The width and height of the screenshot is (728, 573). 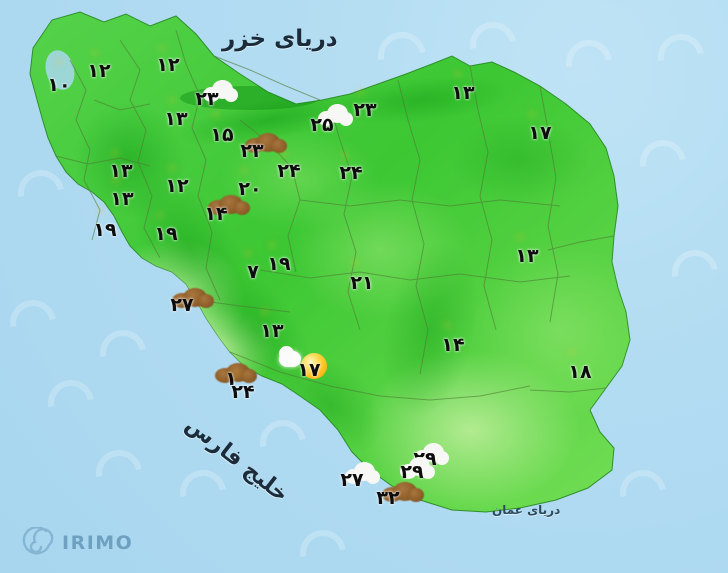 What do you see at coordinates (38, 542) in the screenshot?
I see `spiral-icon` at bounding box center [38, 542].